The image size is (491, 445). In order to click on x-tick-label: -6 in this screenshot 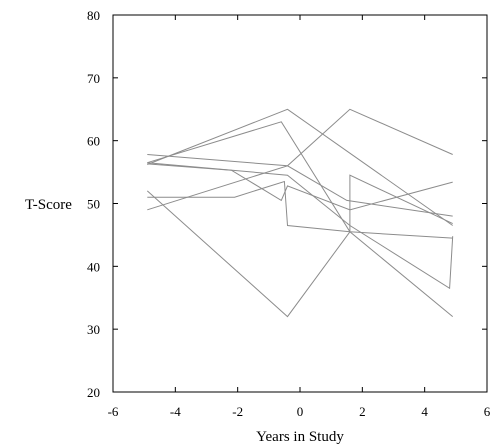, I will do `click(113, 411)`.